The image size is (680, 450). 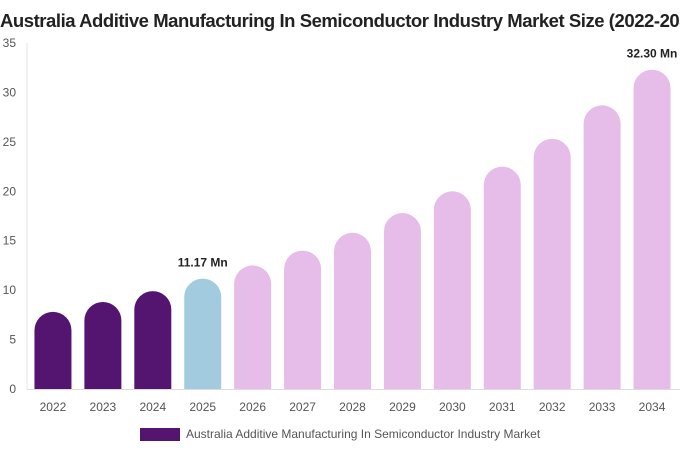 I want to click on y-tick-label: 25, so click(x=10, y=142).